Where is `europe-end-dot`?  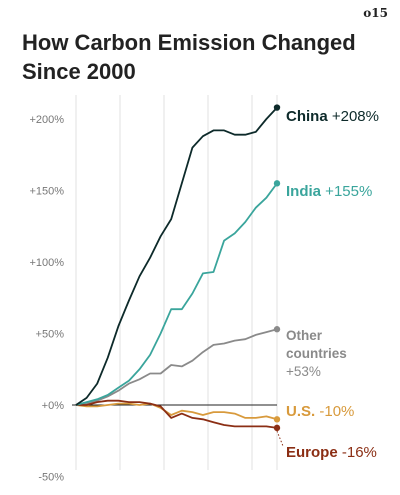
europe-end-dot is located at coordinates (277, 428).